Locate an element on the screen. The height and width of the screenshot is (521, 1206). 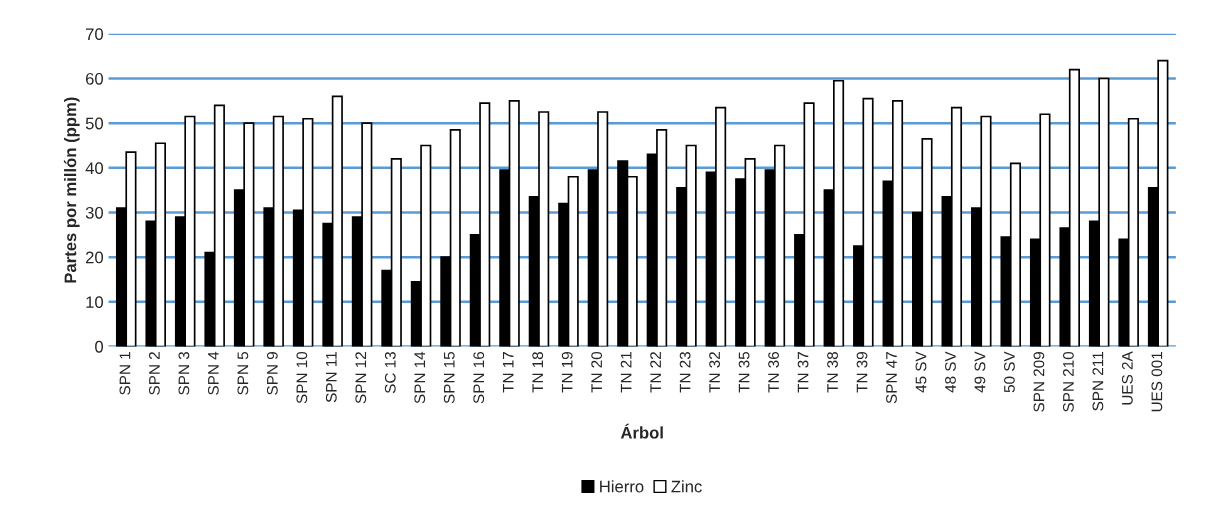
x-tick-label: TN 21 is located at coordinates (626, 372).